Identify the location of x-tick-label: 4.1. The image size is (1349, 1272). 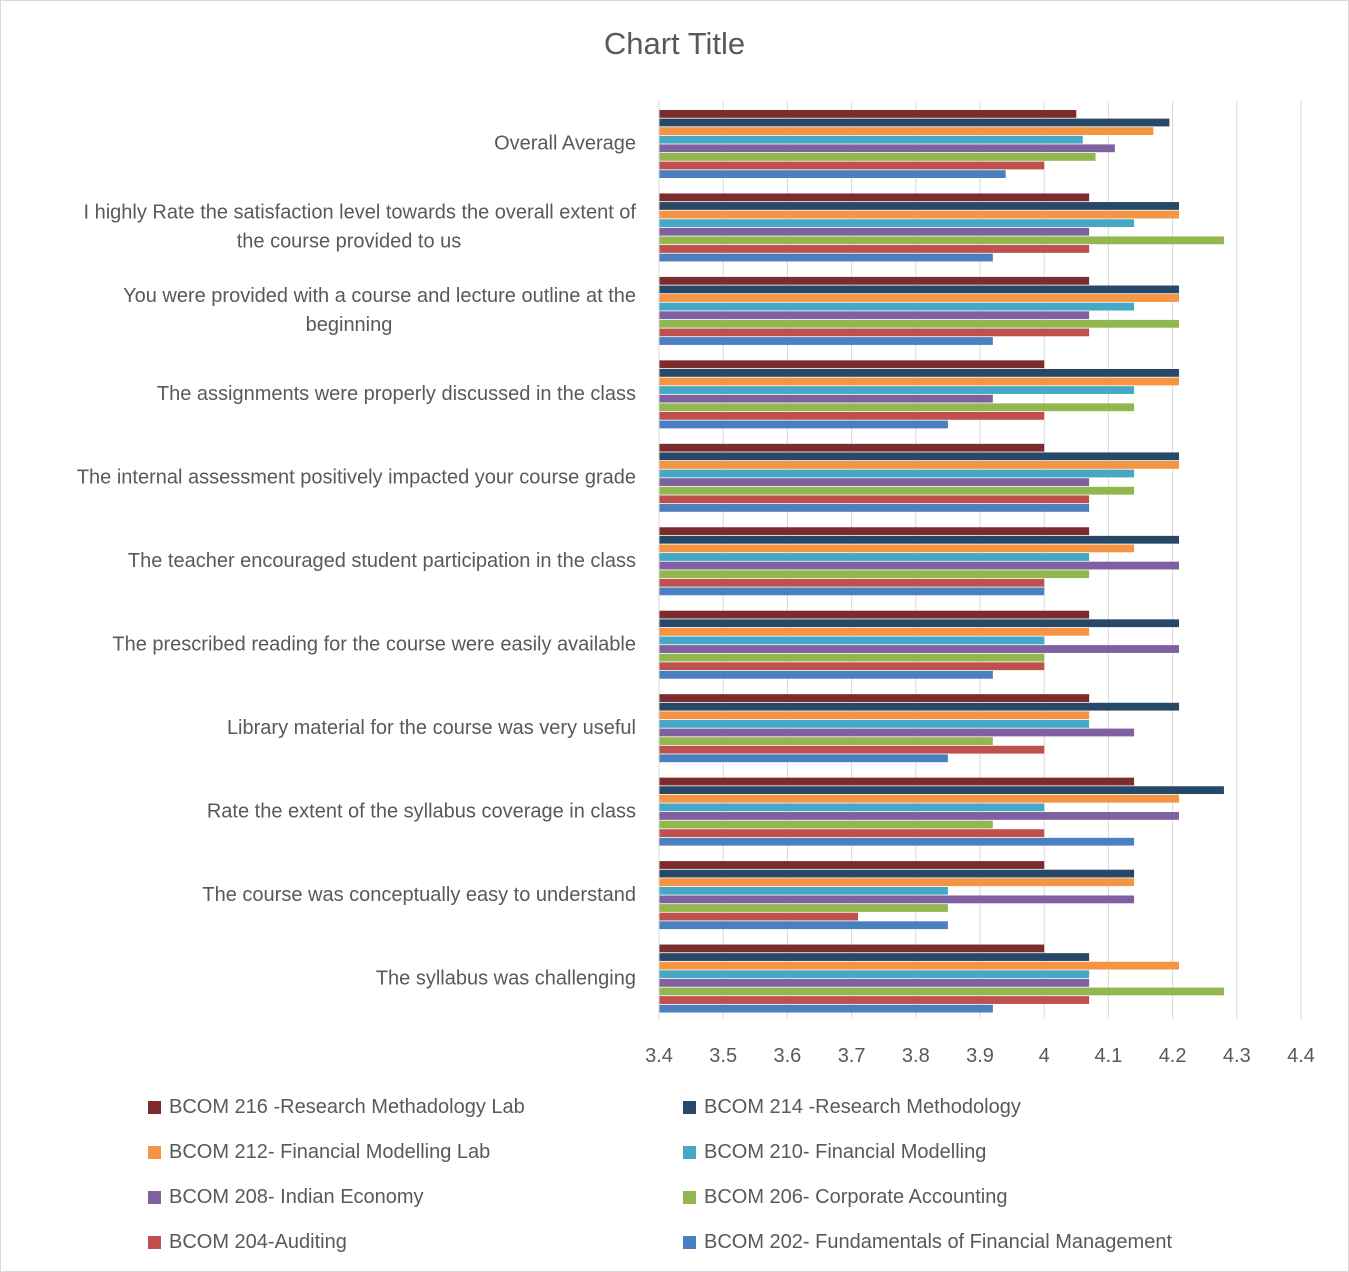
(1108, 1056).